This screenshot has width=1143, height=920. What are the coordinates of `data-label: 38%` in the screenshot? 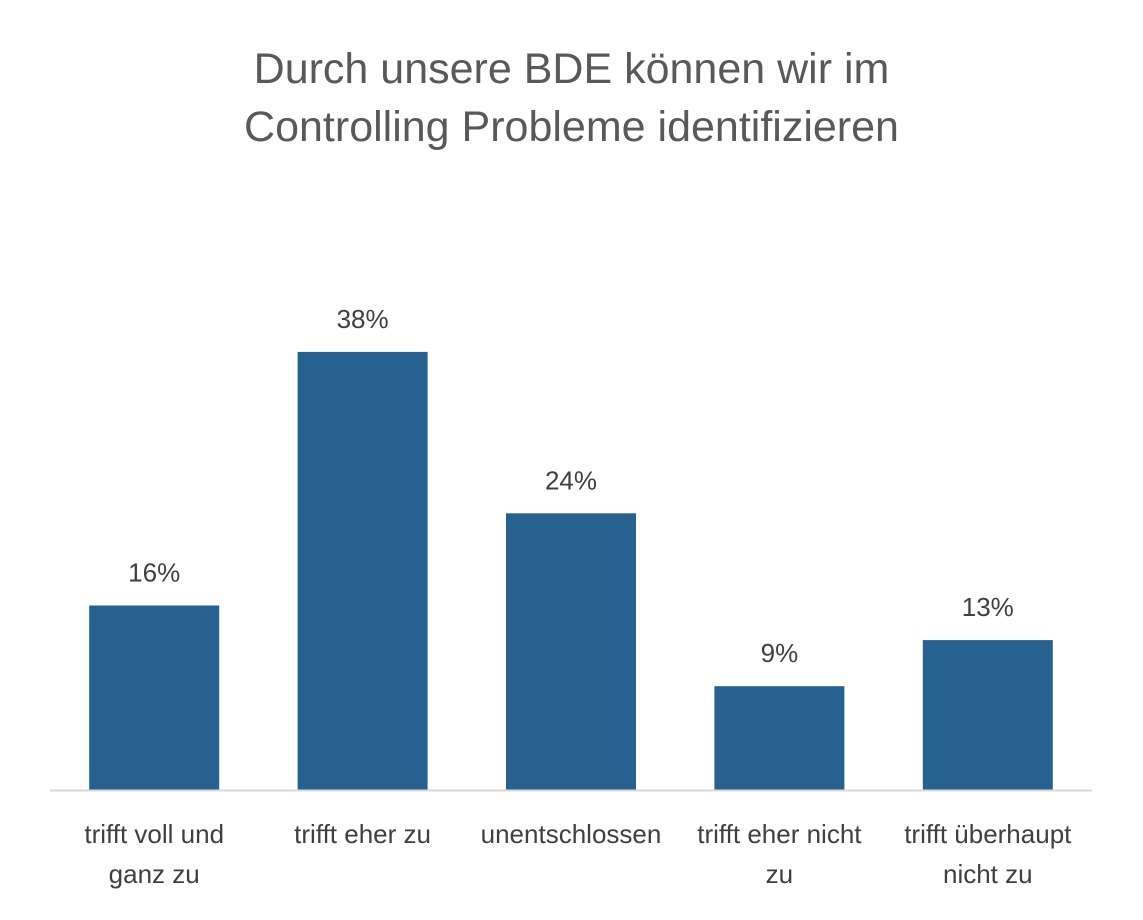 It's located at (363, 319).